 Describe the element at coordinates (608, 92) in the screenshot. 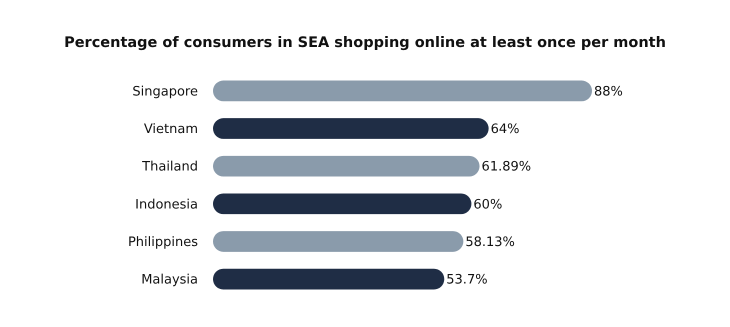

I see `data-label: 88%` at that location.